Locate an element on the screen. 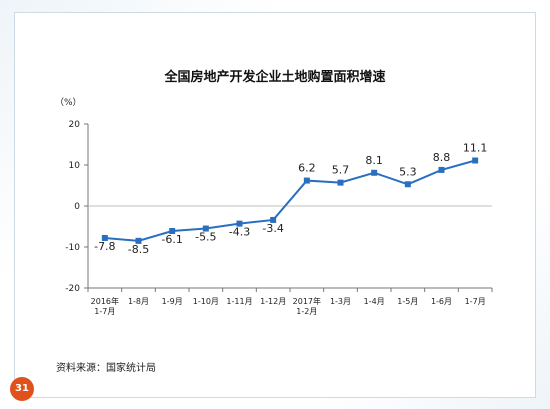 This screenshot has height=409, width=550. x-tick-label: 1-8月 is located at coordinates (138, 301).